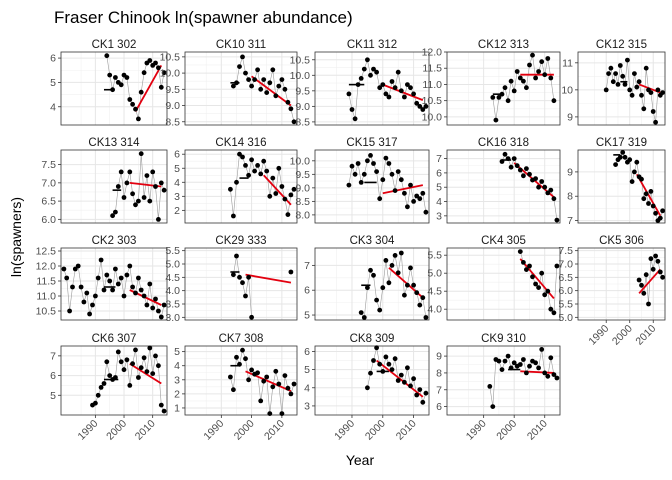  Describe the element at coordinates (240, 241) in the screenshot. I see `panel-strip-label: CK29 333` at that location.